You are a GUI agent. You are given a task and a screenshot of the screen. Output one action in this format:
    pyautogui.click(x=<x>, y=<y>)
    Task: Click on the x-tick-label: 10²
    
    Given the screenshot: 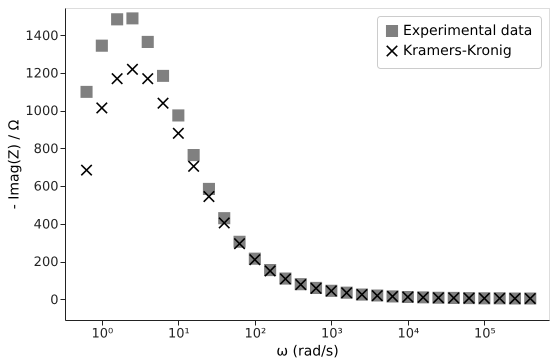 What is the action you would take?
    pyautogui.click(x=255, y=334)
    